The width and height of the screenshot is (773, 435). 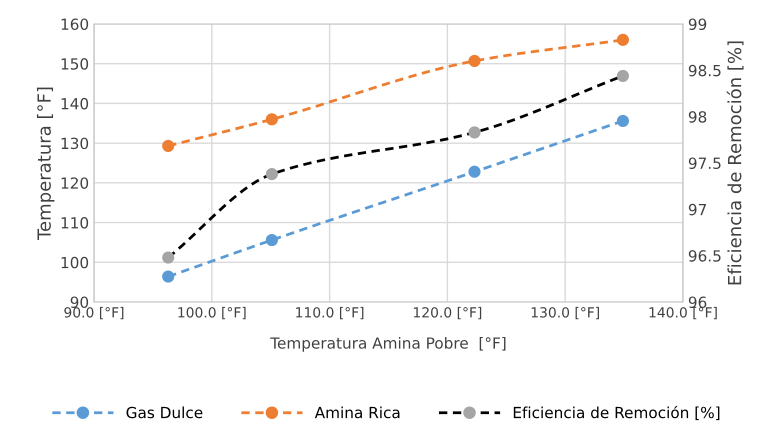 I want to click on x-axis-title: Temperatura Amina Pobre [°F], so click(x=388, y=344).